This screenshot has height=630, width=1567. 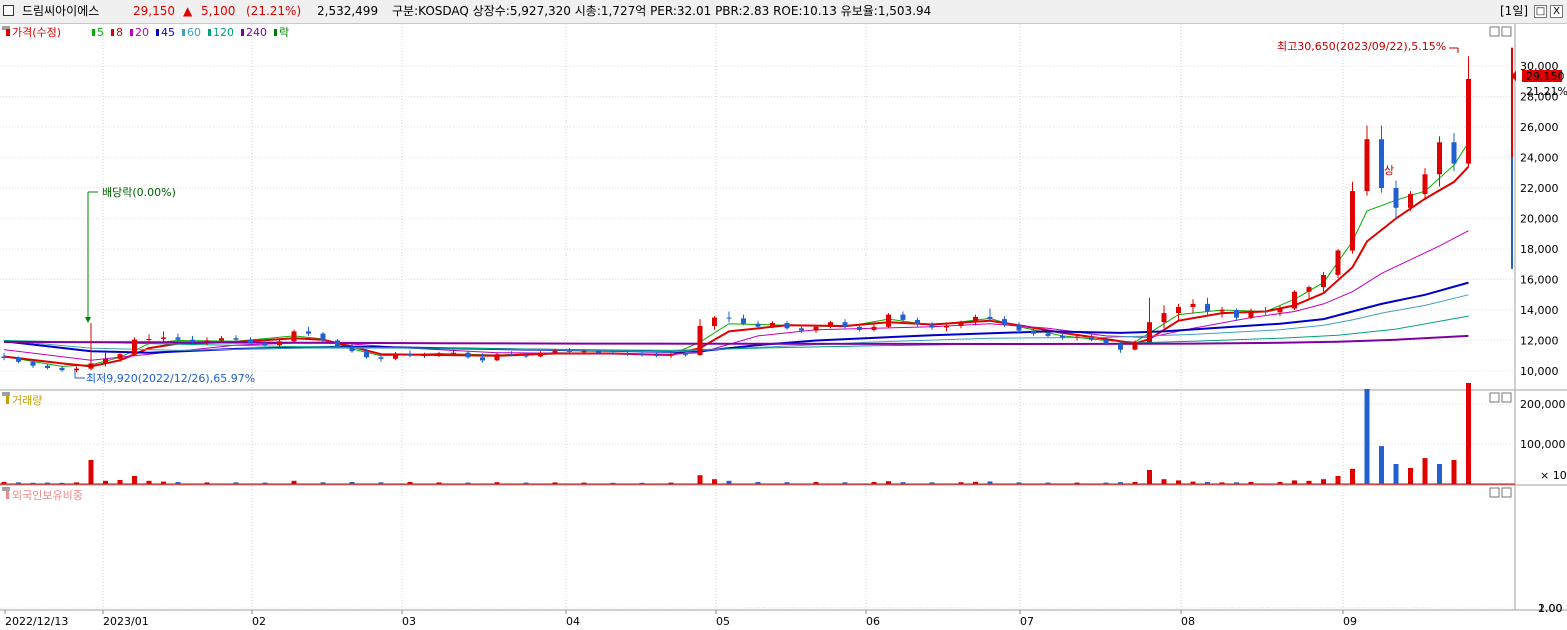 What do you see at coordinates (1514, 11) in the screenshot?
I see `period-selector: [1일]` at bounding box center [1514, 11].